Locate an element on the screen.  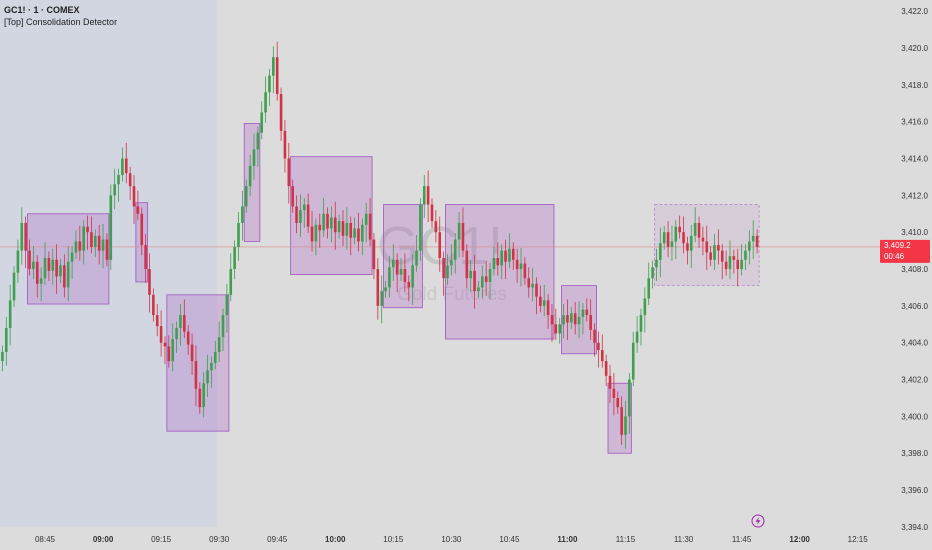
price-tick-label: 3,410.0 is located at coordinates (914, 232).